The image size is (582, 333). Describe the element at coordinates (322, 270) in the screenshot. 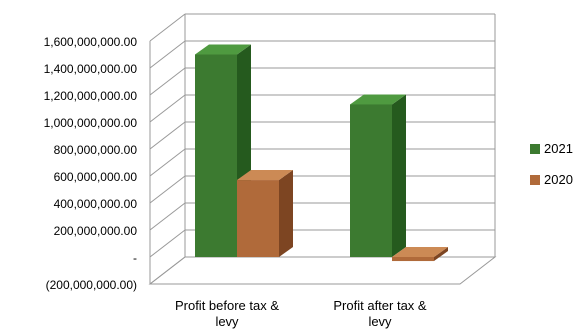

I see `chart-floor` at that location.